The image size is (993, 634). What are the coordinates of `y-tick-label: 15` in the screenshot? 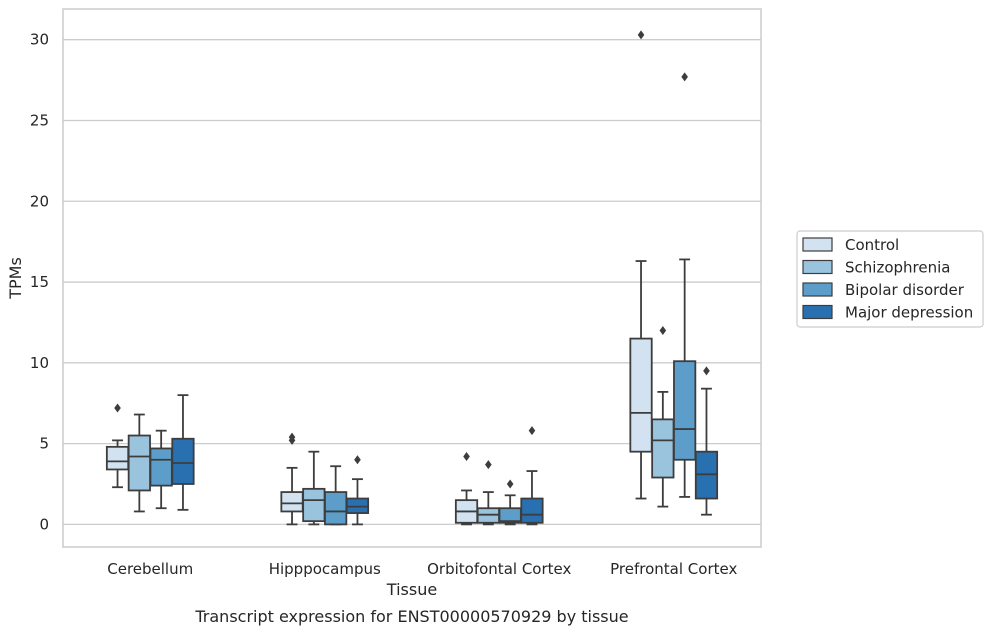 It's located at (39, 282).